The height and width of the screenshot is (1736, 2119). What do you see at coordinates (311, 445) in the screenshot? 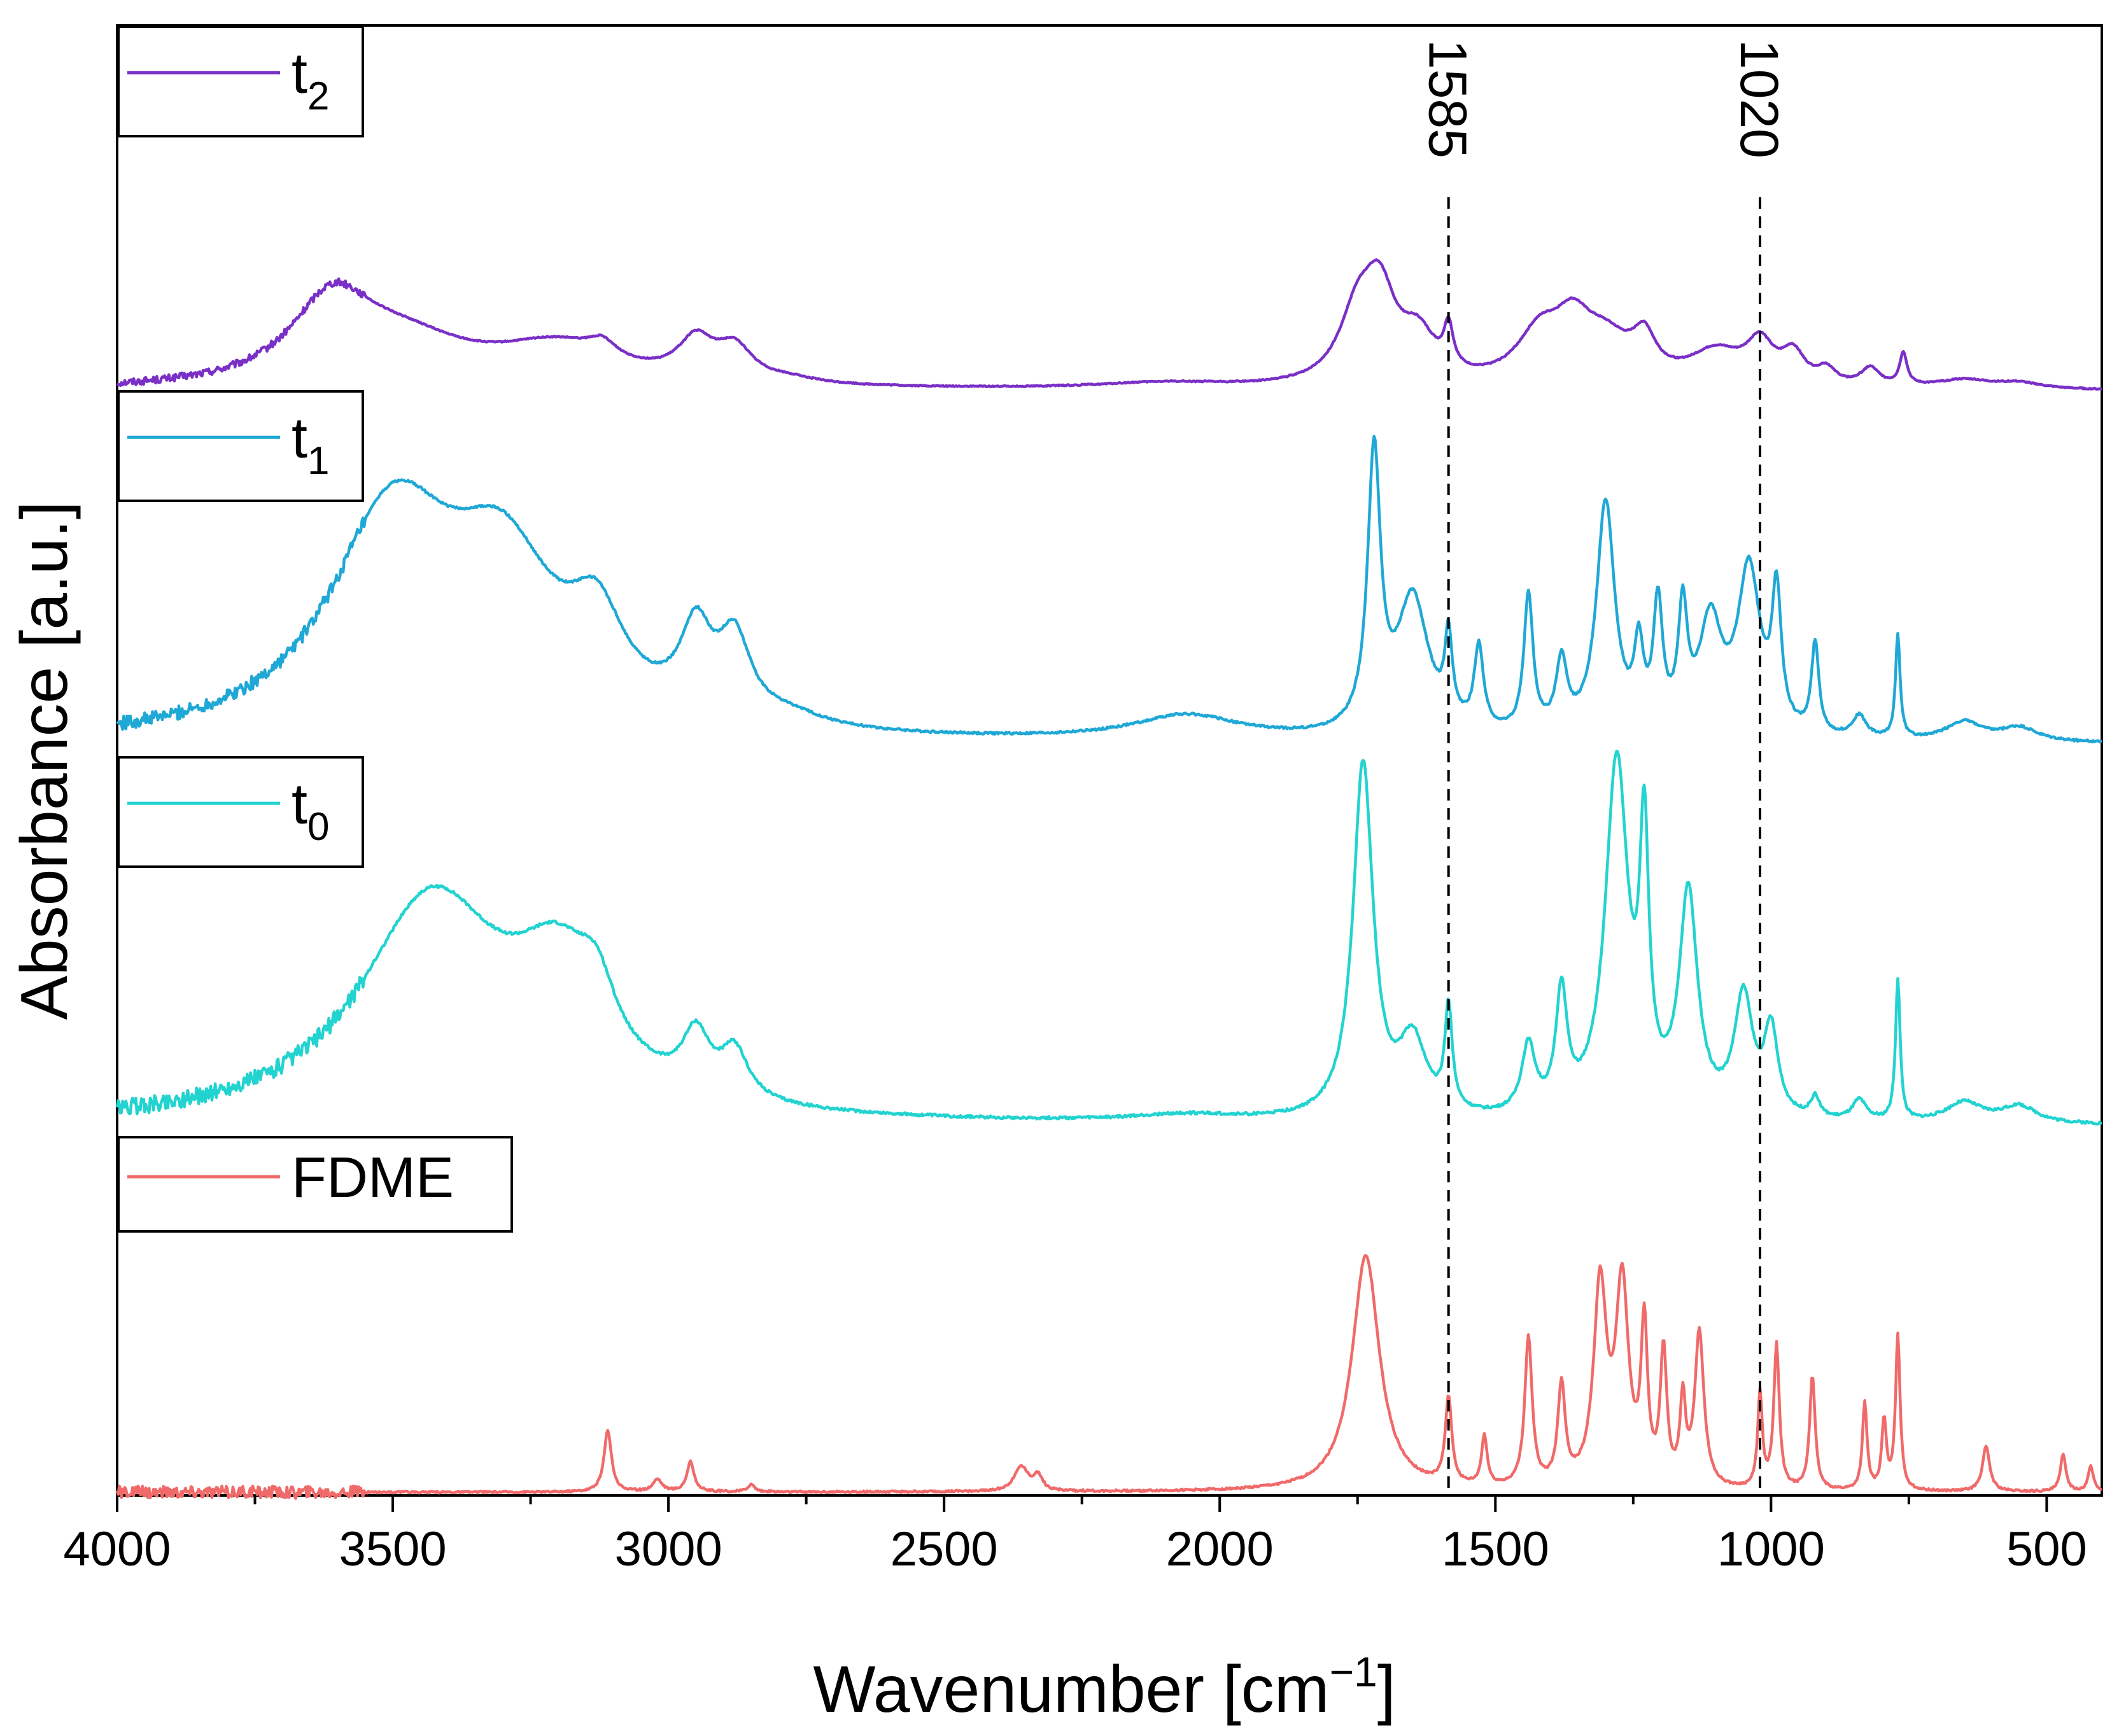
I see `legend-label: t1` at bounding box center [311, 445].